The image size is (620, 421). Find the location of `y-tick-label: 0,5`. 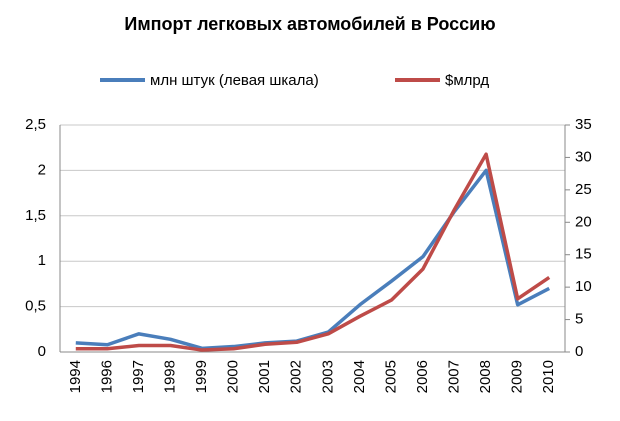

y-tick-label: 0,5 is located at coordinates (35, 306).